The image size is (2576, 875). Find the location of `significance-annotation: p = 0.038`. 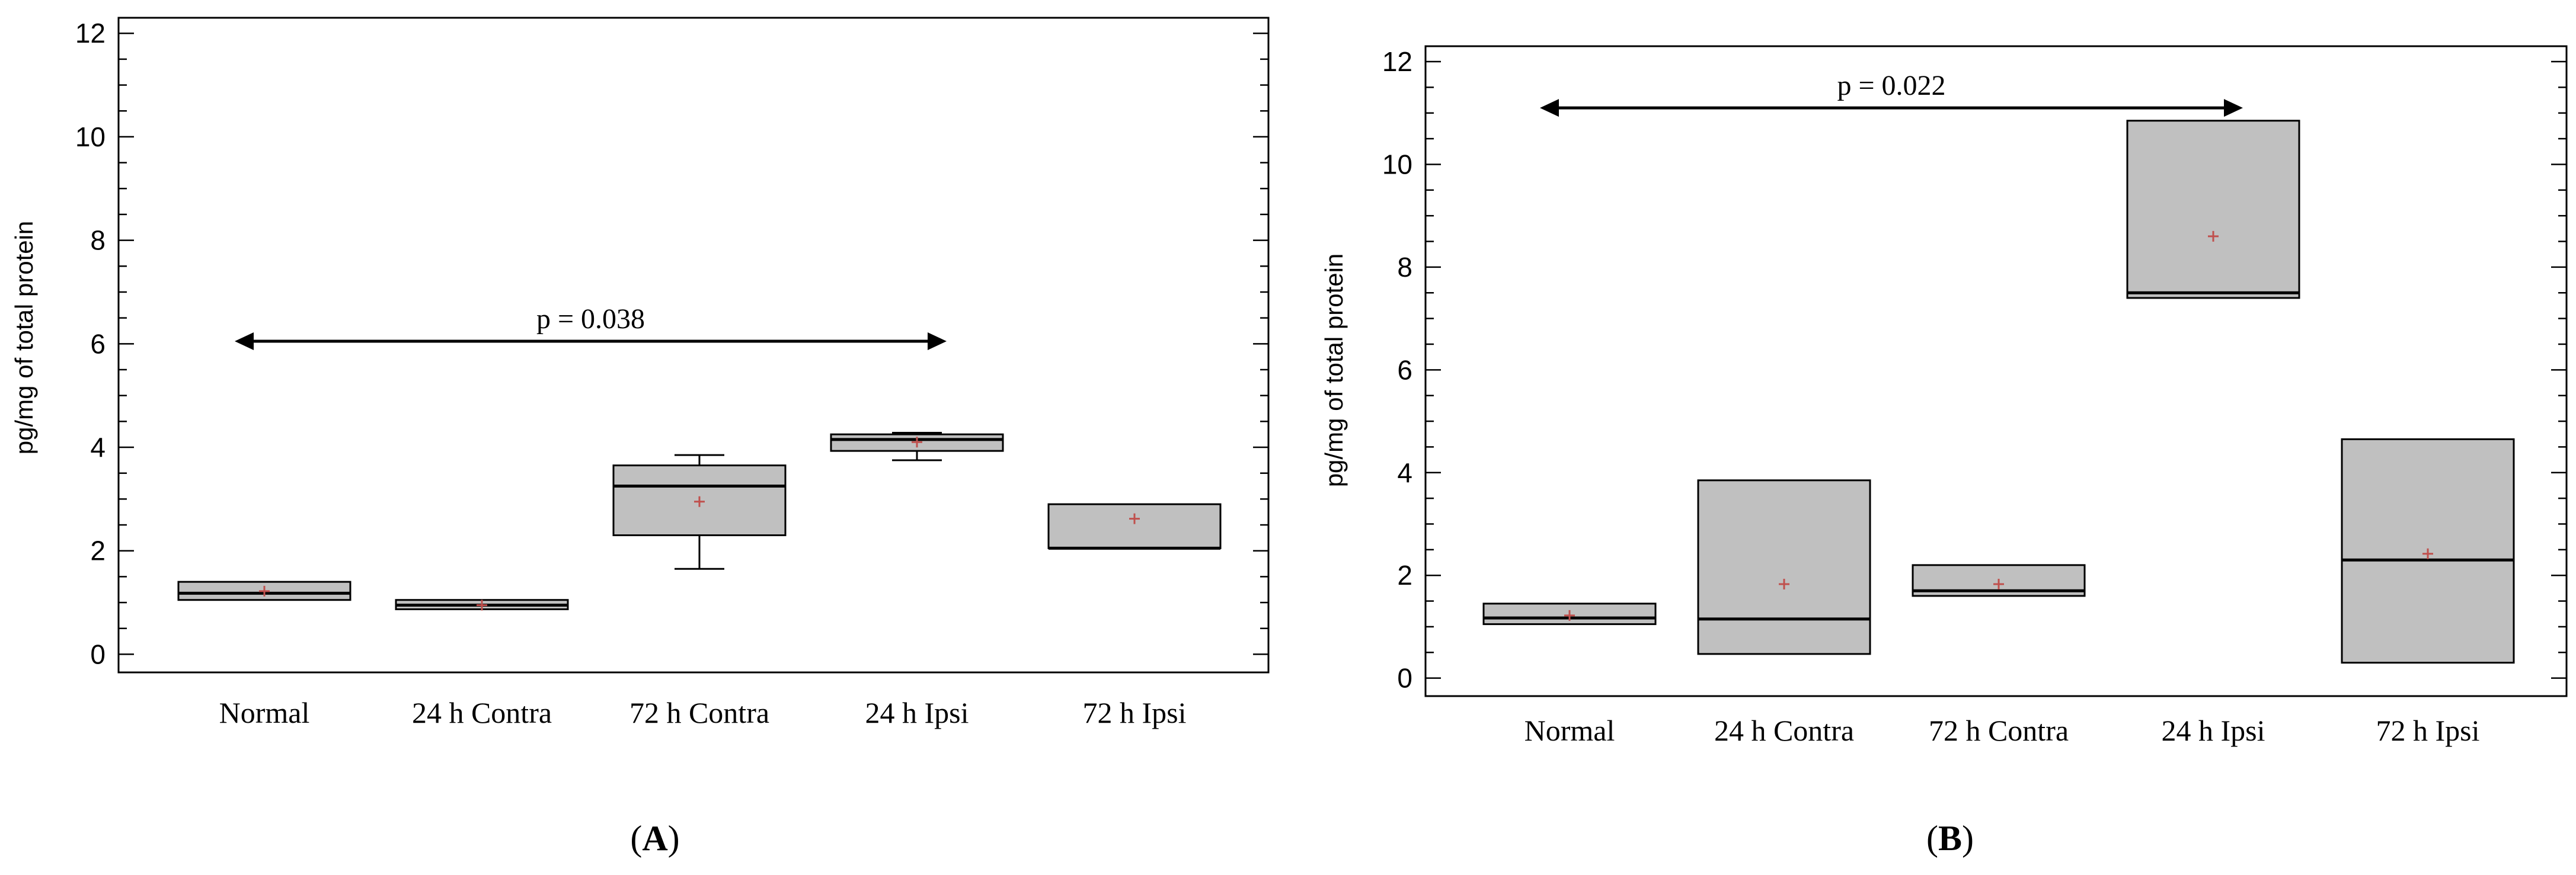

significance-annotation: p = 0.038 is located at coordinates (591, 326).